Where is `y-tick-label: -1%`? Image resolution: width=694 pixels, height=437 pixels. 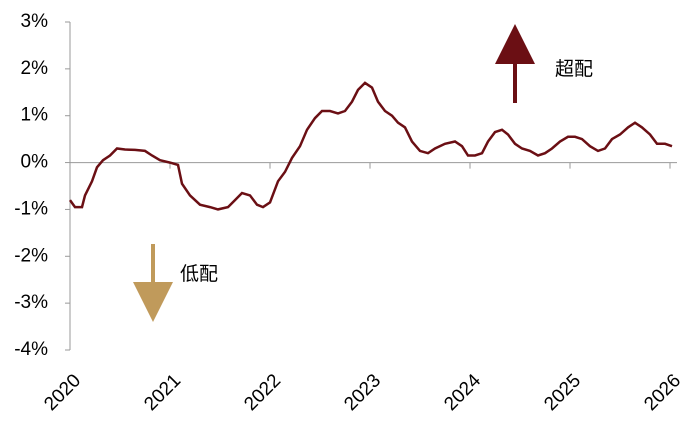 y-tick-label: -1% is located at coordinates (31, 208).